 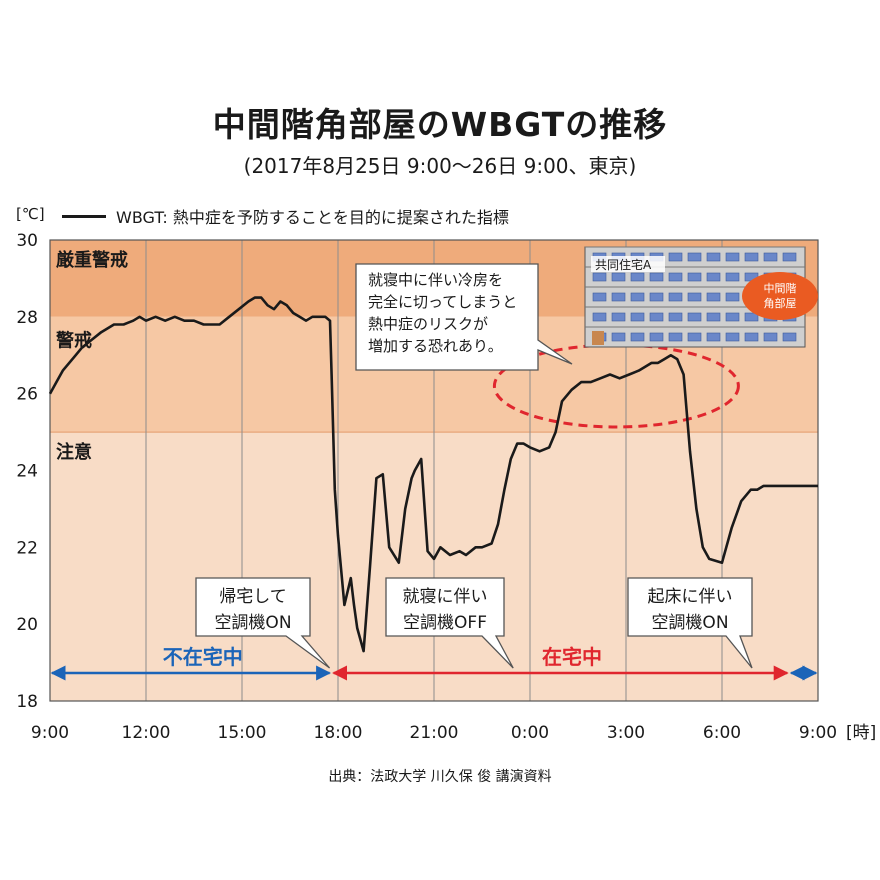 I want to click on building-label-bg, so click(x=628, y=264).